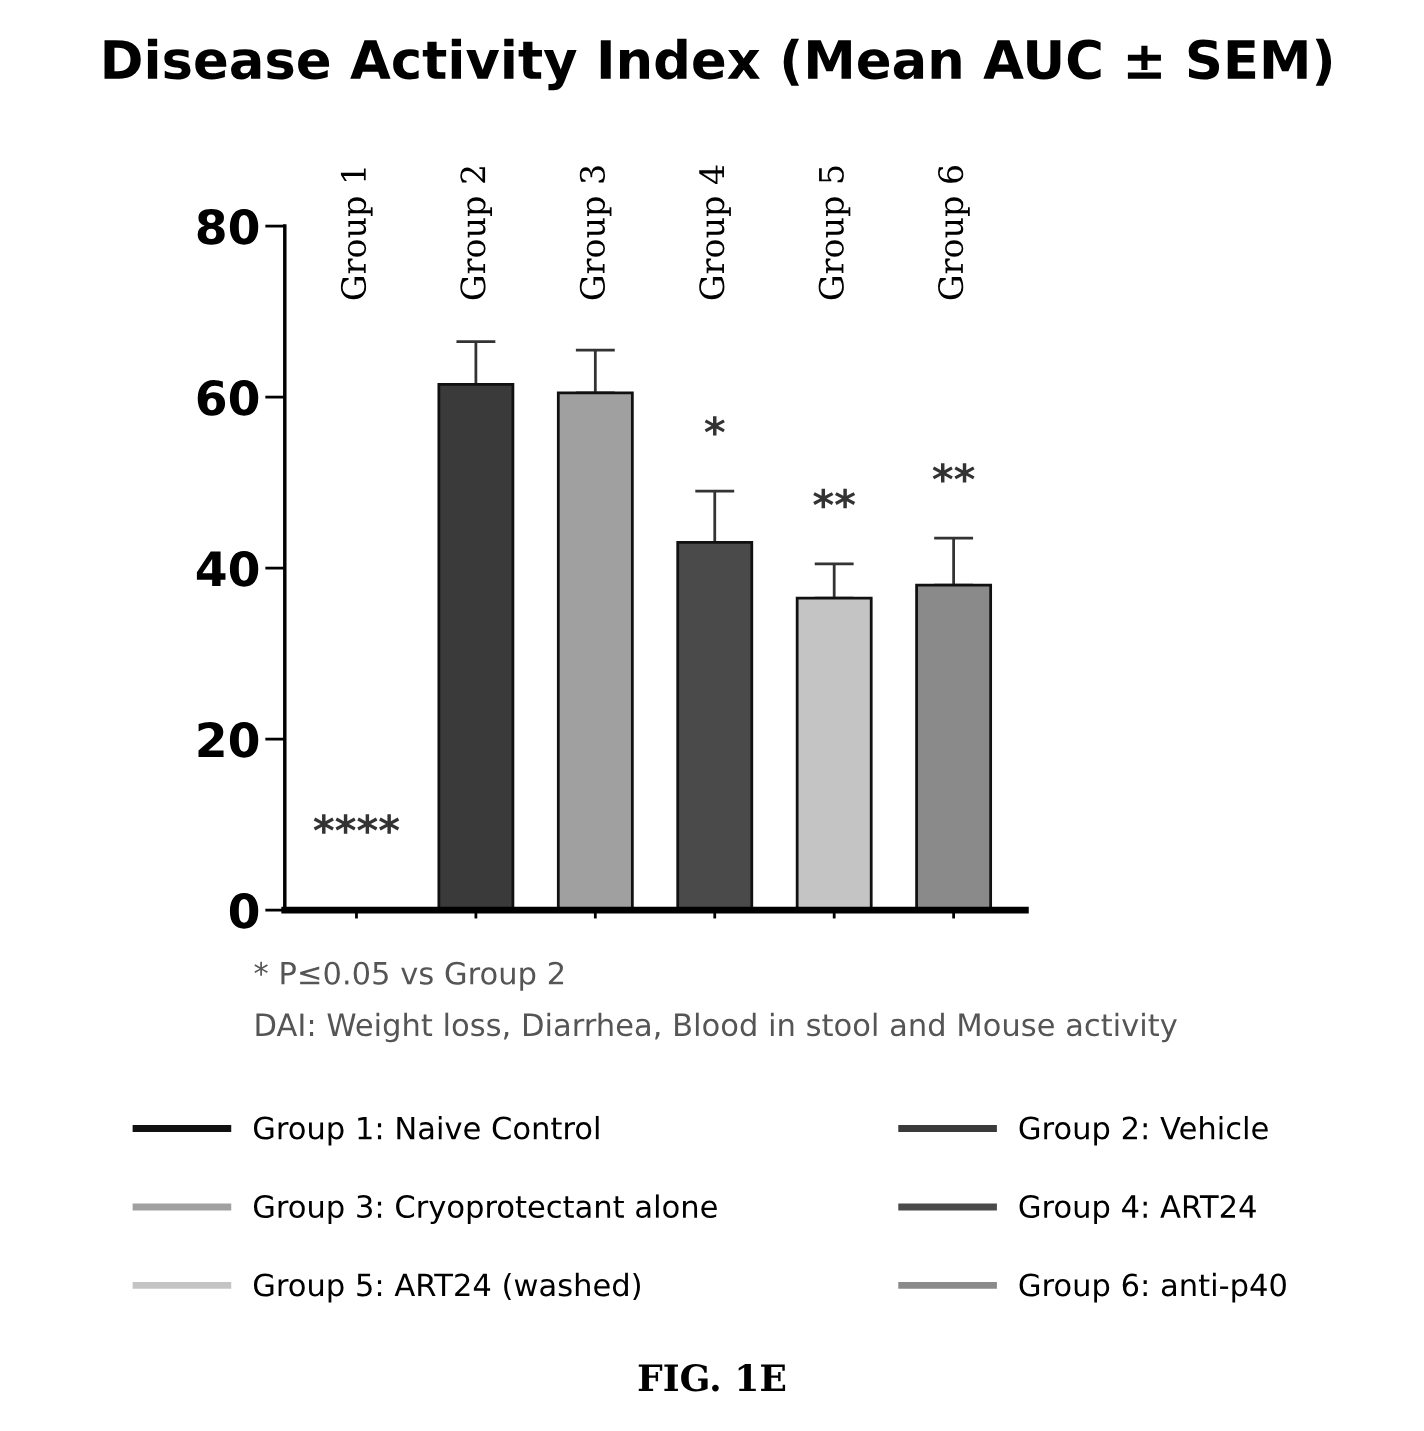 The image size is (1424, 1431). What do you see at coordinates (716, 1027) in the screenshot?
I see `text: DAI: Weight loss, Diarrhea, Blood in stool and Mouse activity` at bounding box center [716, 1027].